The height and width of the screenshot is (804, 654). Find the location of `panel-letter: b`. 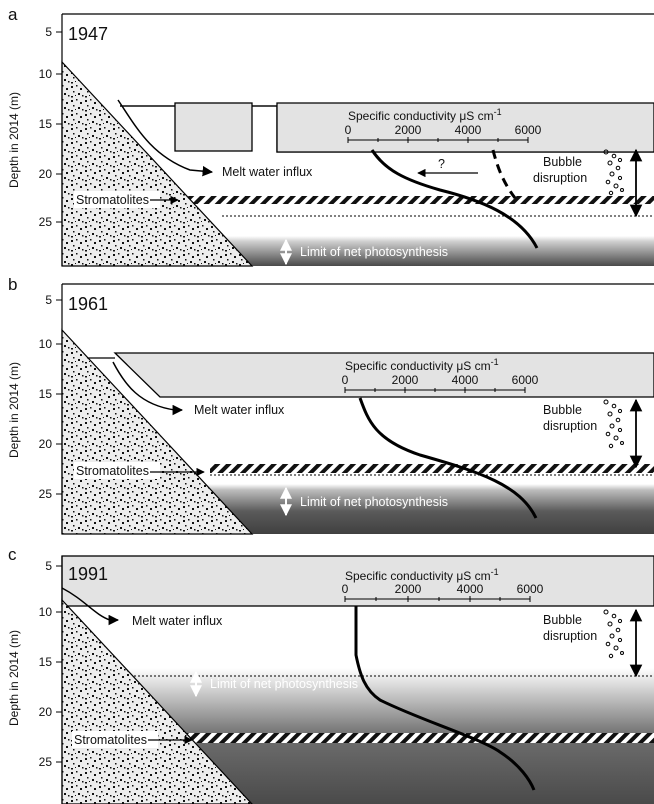

panel-letter: b is located at coordinates (12, 284).